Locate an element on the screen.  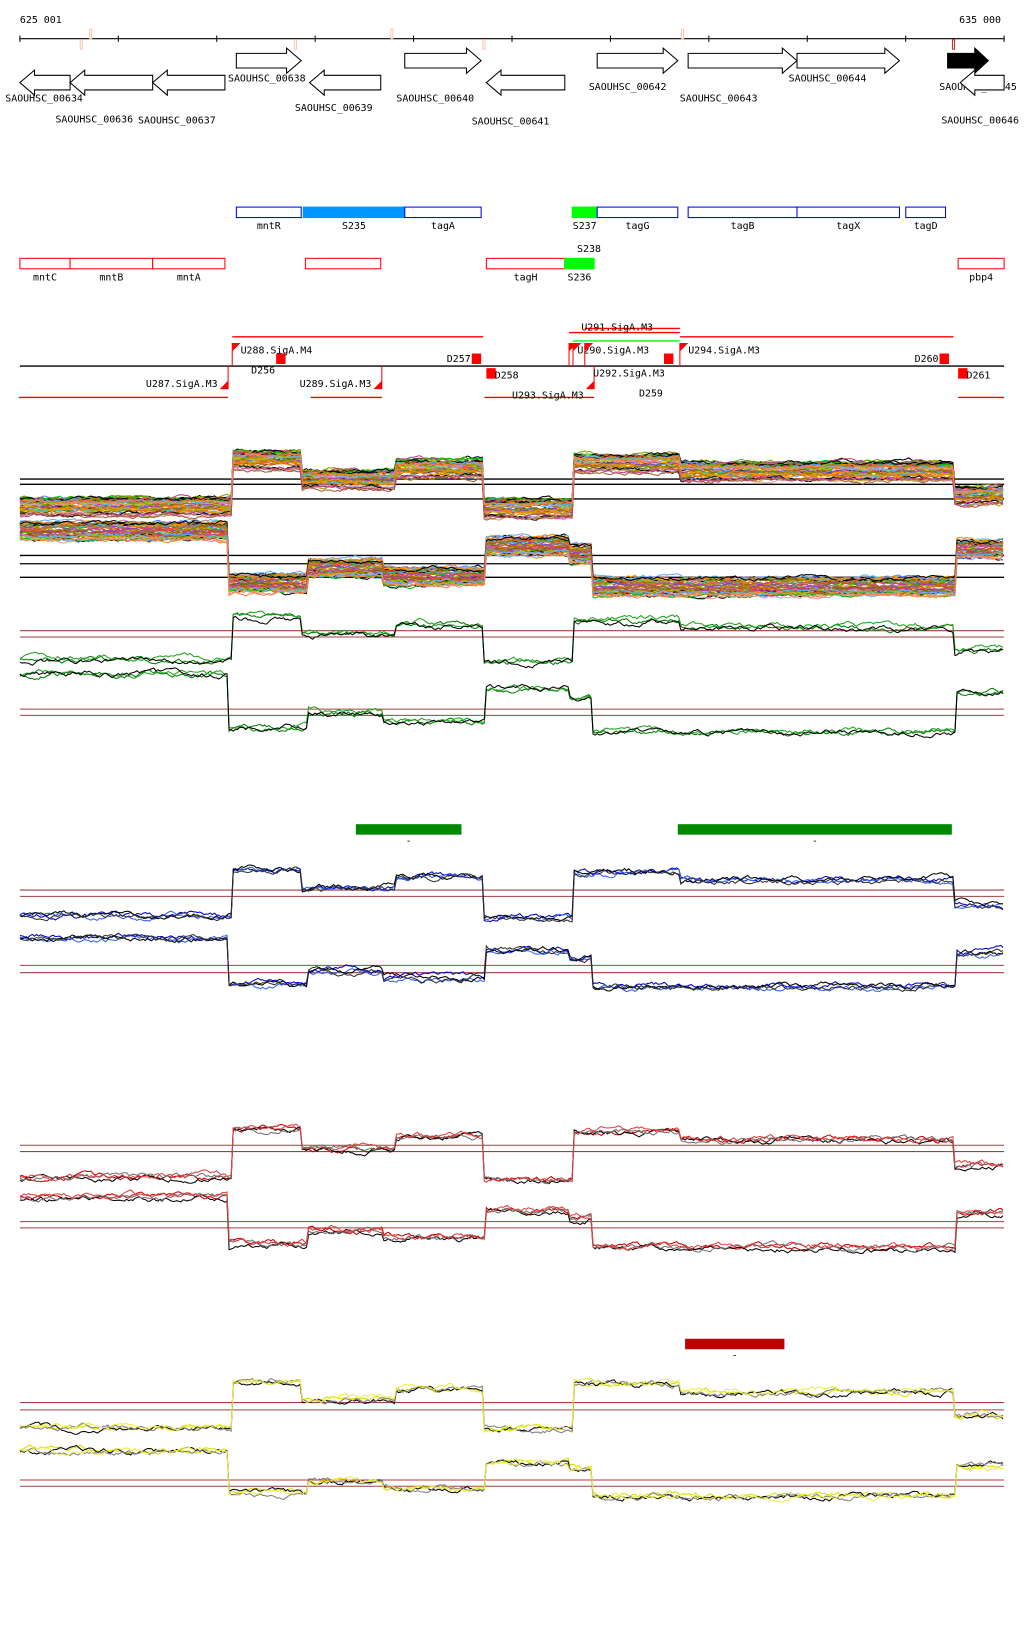
expression-panel-yellow is located at coordinates (512, 1440).